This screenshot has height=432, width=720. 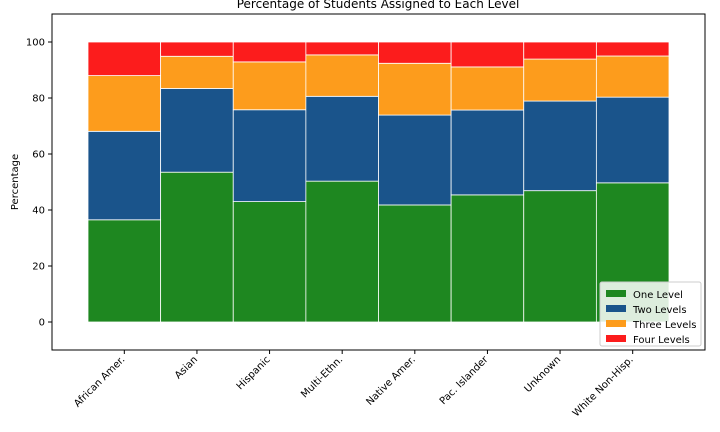 I want to click on x-tick-label: Hispanic, so click(x=254, y=373).